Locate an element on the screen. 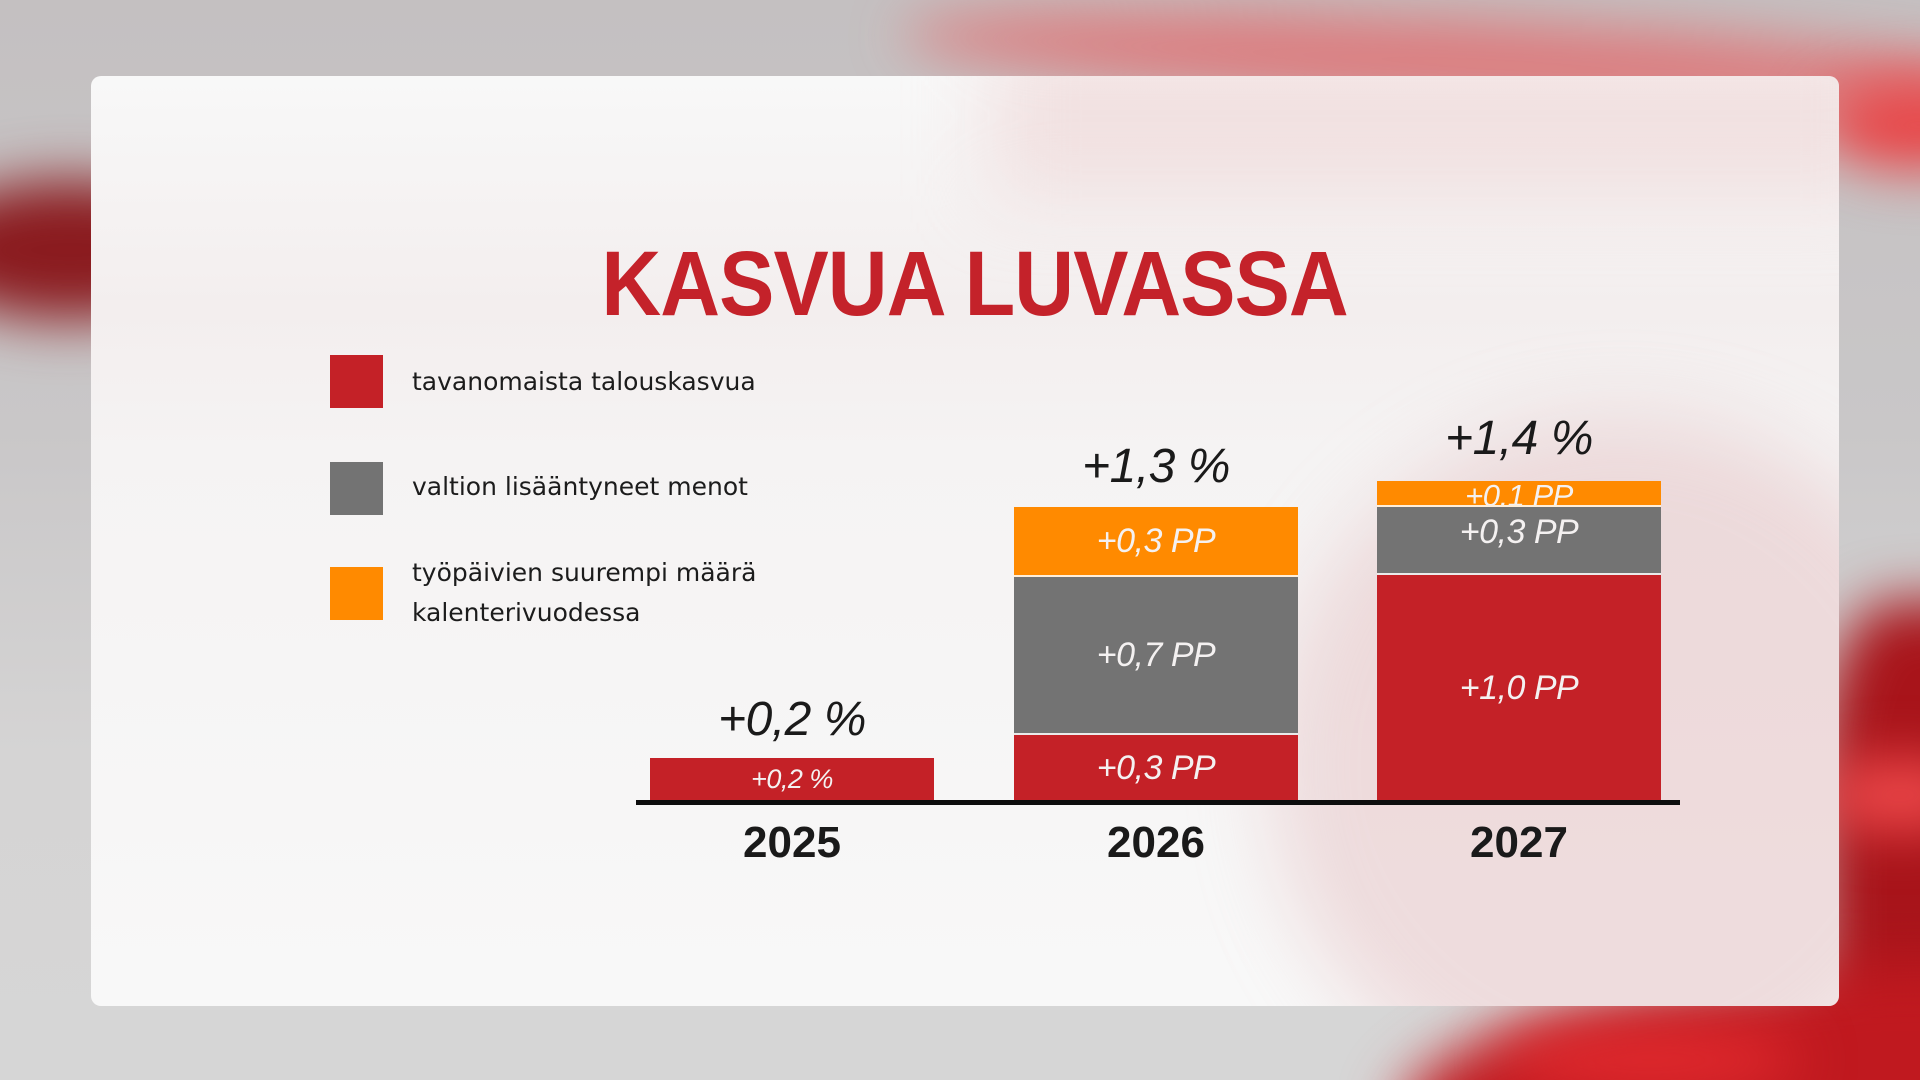 This screenshot has width=1920, height=1080. x-axis-label-2027: 2027 is located at coordinates (1519, 842).